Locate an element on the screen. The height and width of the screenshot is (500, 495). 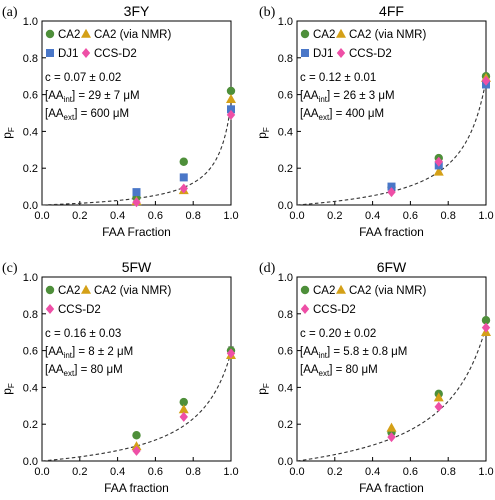
annotation-line: [AAint] = 8 ± 2 μM is located at coordinates (89, 353).